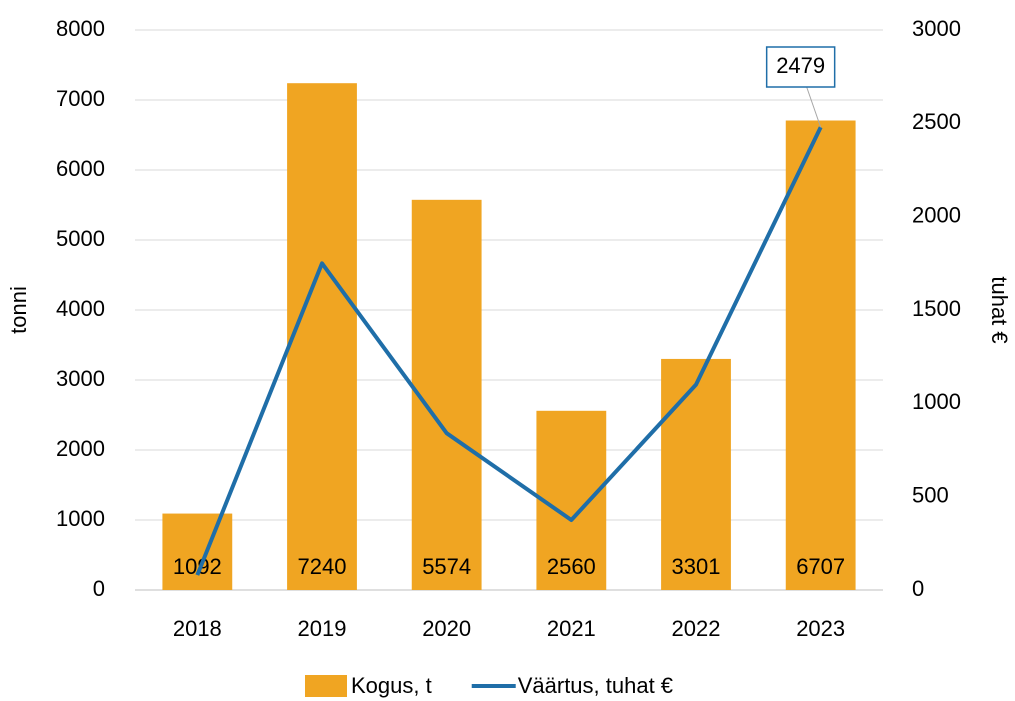 This screenshot has width=1015, height=701. Describe the element at coordinates (80, 378) in the screenshot. I see `y-tick-label: 3000` at that location.